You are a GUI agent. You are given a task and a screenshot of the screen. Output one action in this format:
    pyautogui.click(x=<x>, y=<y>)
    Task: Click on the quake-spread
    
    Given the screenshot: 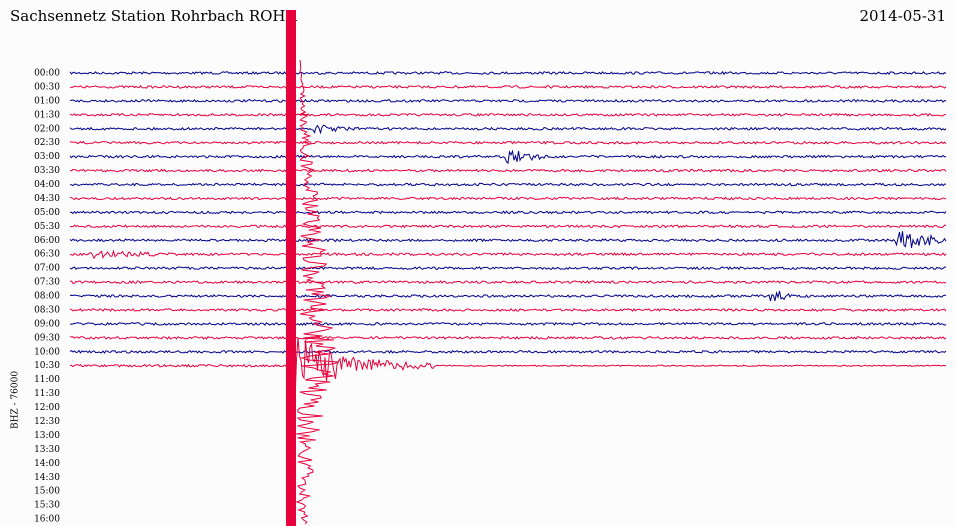 What is the action you would take?
    pyautogui.click(x=317, y=292)
    